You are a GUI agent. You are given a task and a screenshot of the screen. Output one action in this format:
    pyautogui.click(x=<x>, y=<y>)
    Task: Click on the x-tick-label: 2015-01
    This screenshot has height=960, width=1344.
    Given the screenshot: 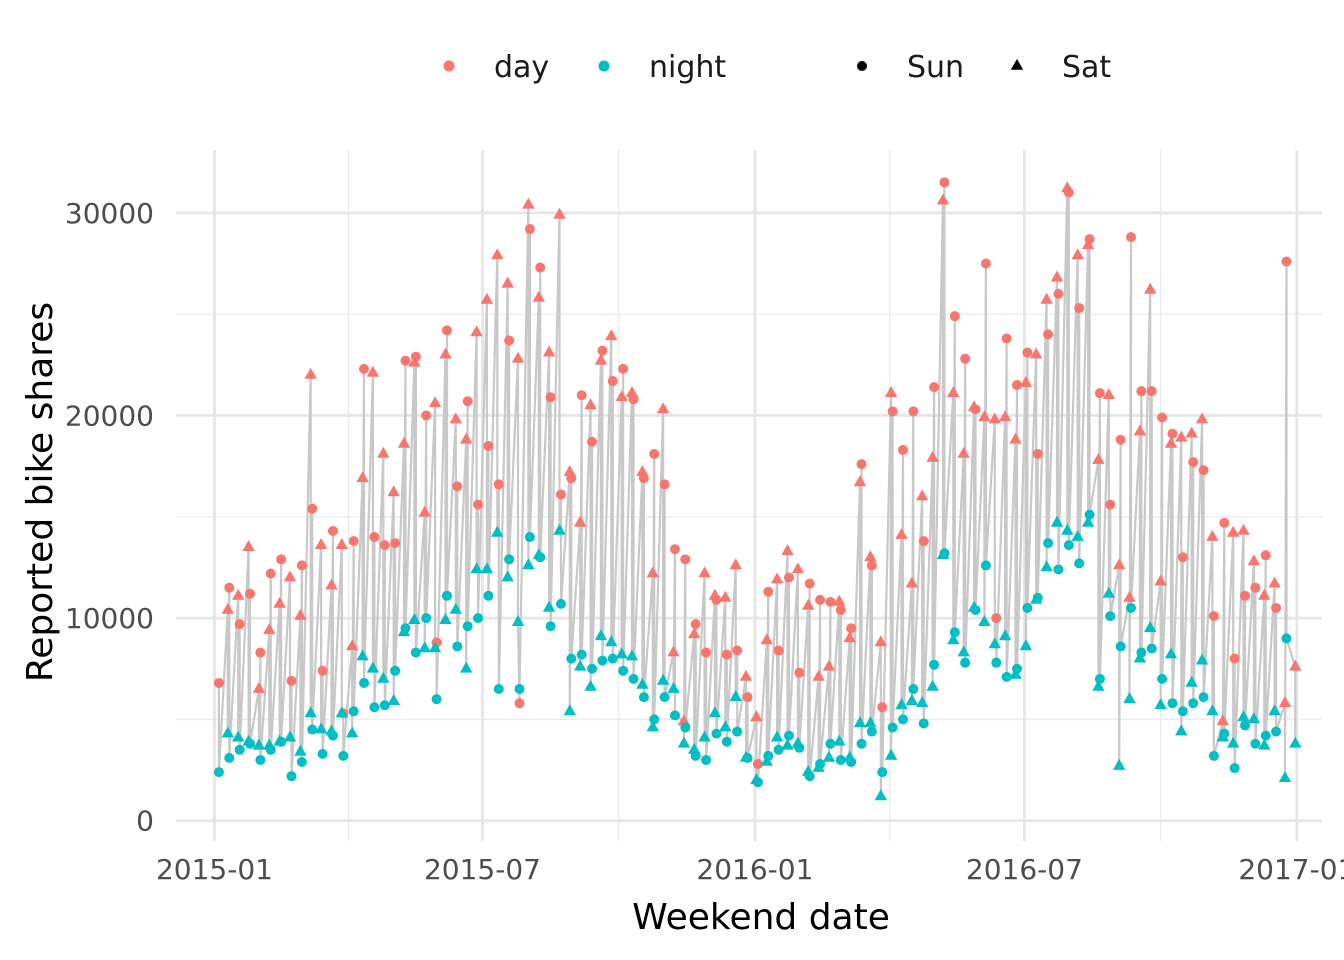 What is the action you would take?
    pyautogui.click(x=214, y=869)
    